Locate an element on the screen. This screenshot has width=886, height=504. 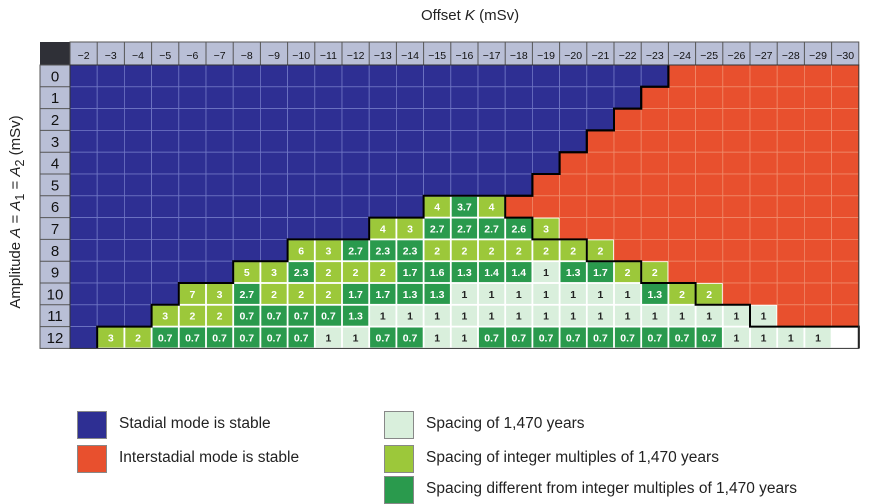
cell-value-label: 7 is located at coordinates (192, 295).